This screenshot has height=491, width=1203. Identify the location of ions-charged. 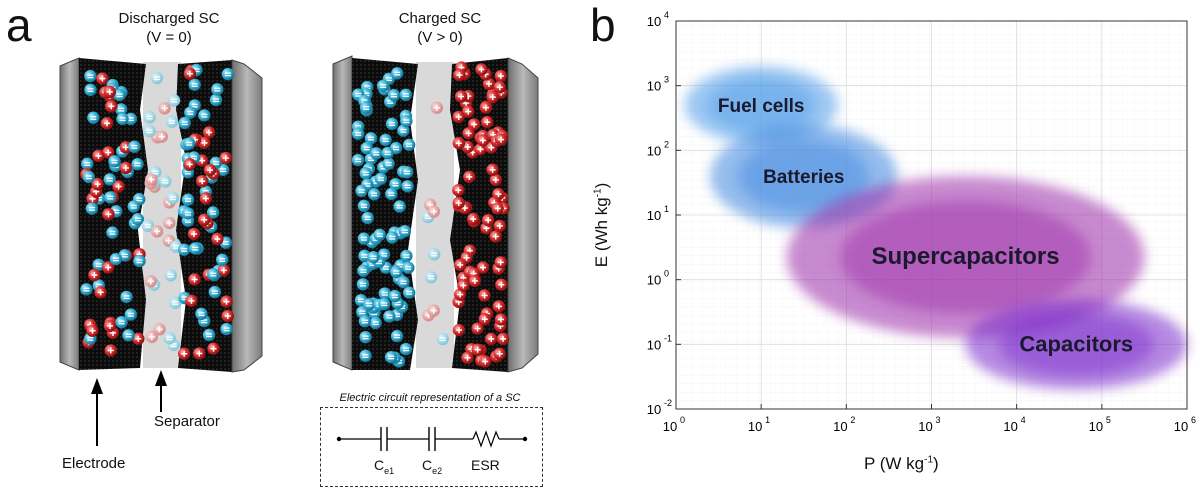
(430, 214).